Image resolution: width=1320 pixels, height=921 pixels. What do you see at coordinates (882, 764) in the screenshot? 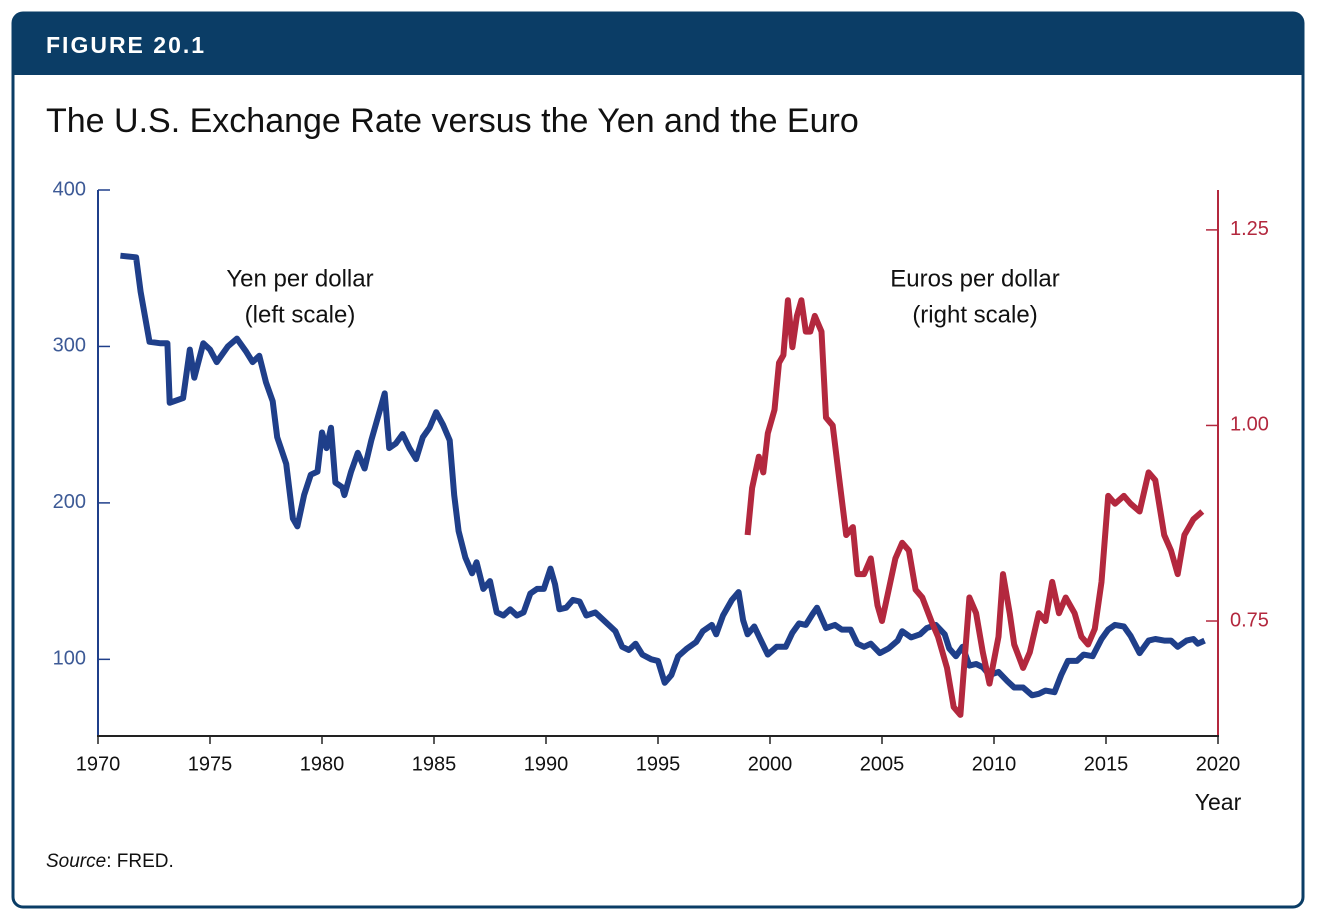
I see `x-tick-label: 2005` at bounding box center [882, 764].